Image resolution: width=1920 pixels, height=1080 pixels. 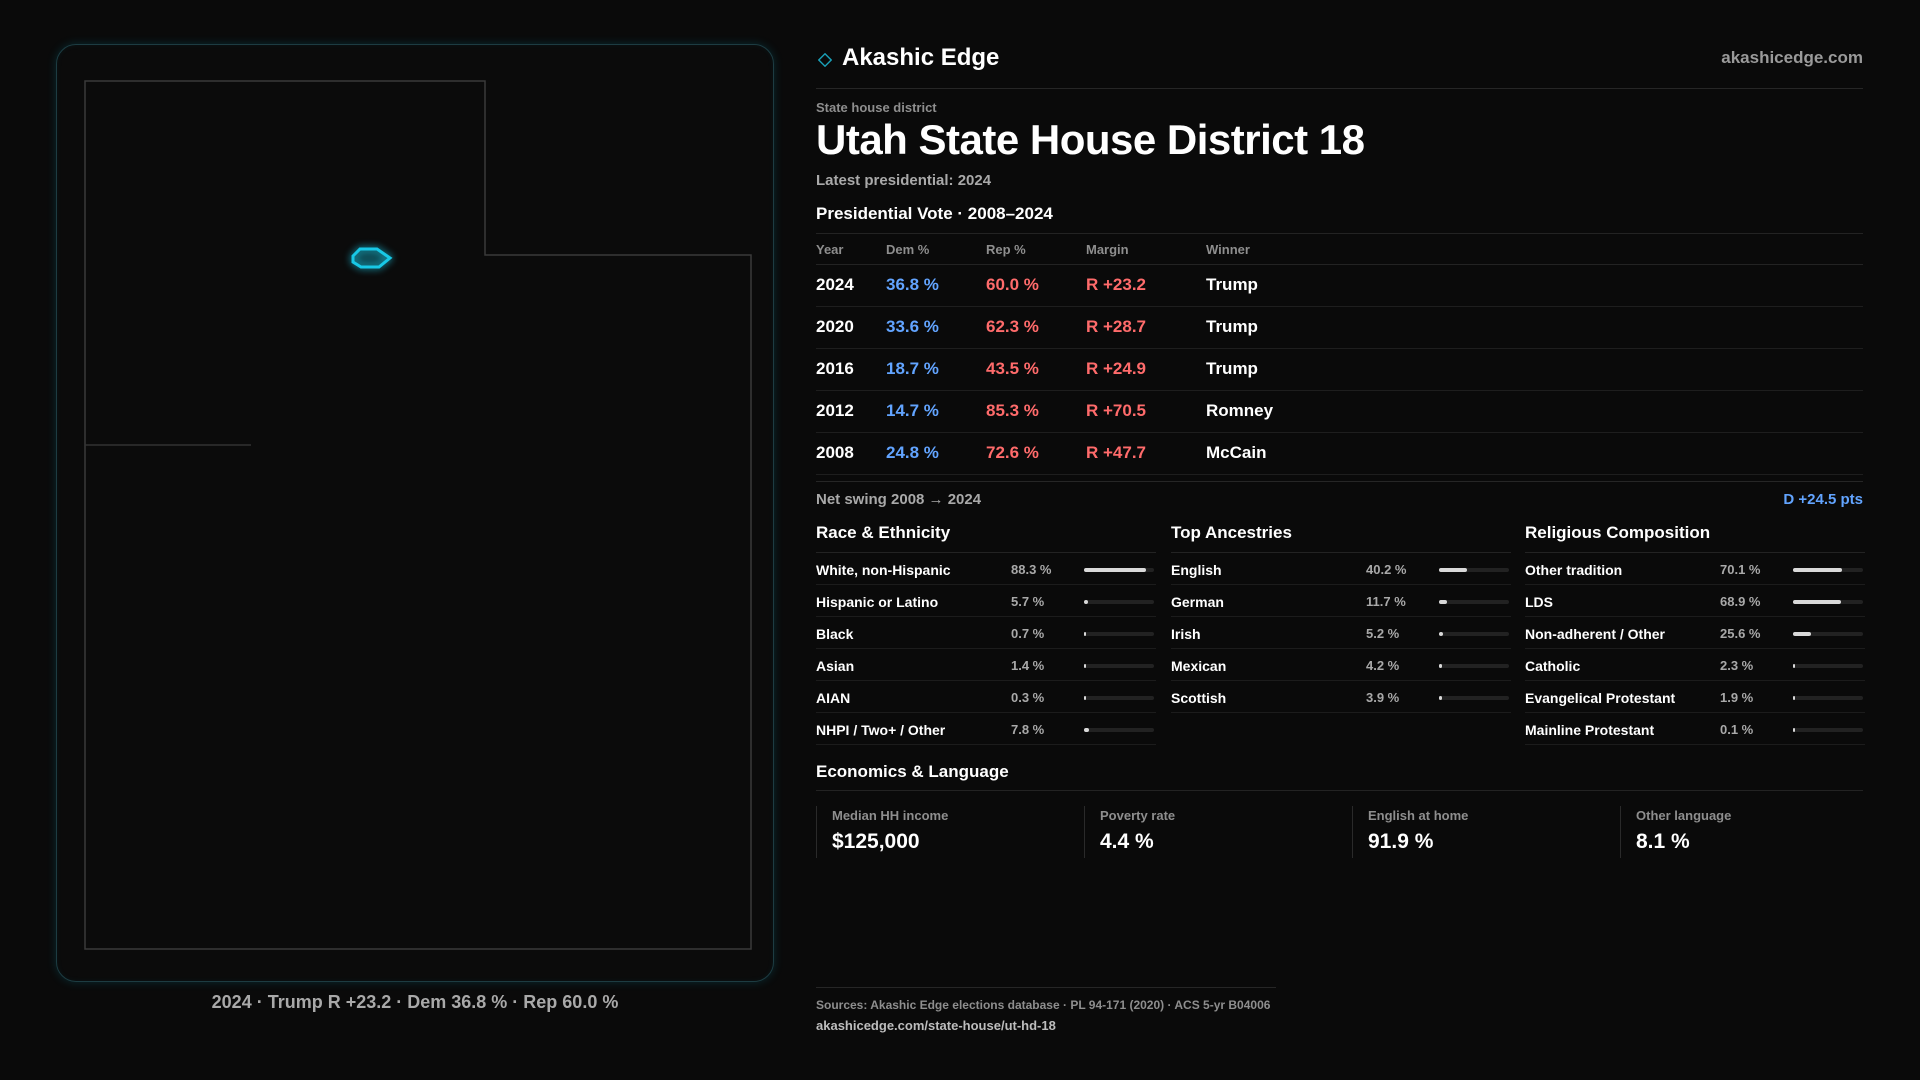 I want to click on list-item: NHPI / Two+ / Other 7.8 %, so click(x=986, y=729).